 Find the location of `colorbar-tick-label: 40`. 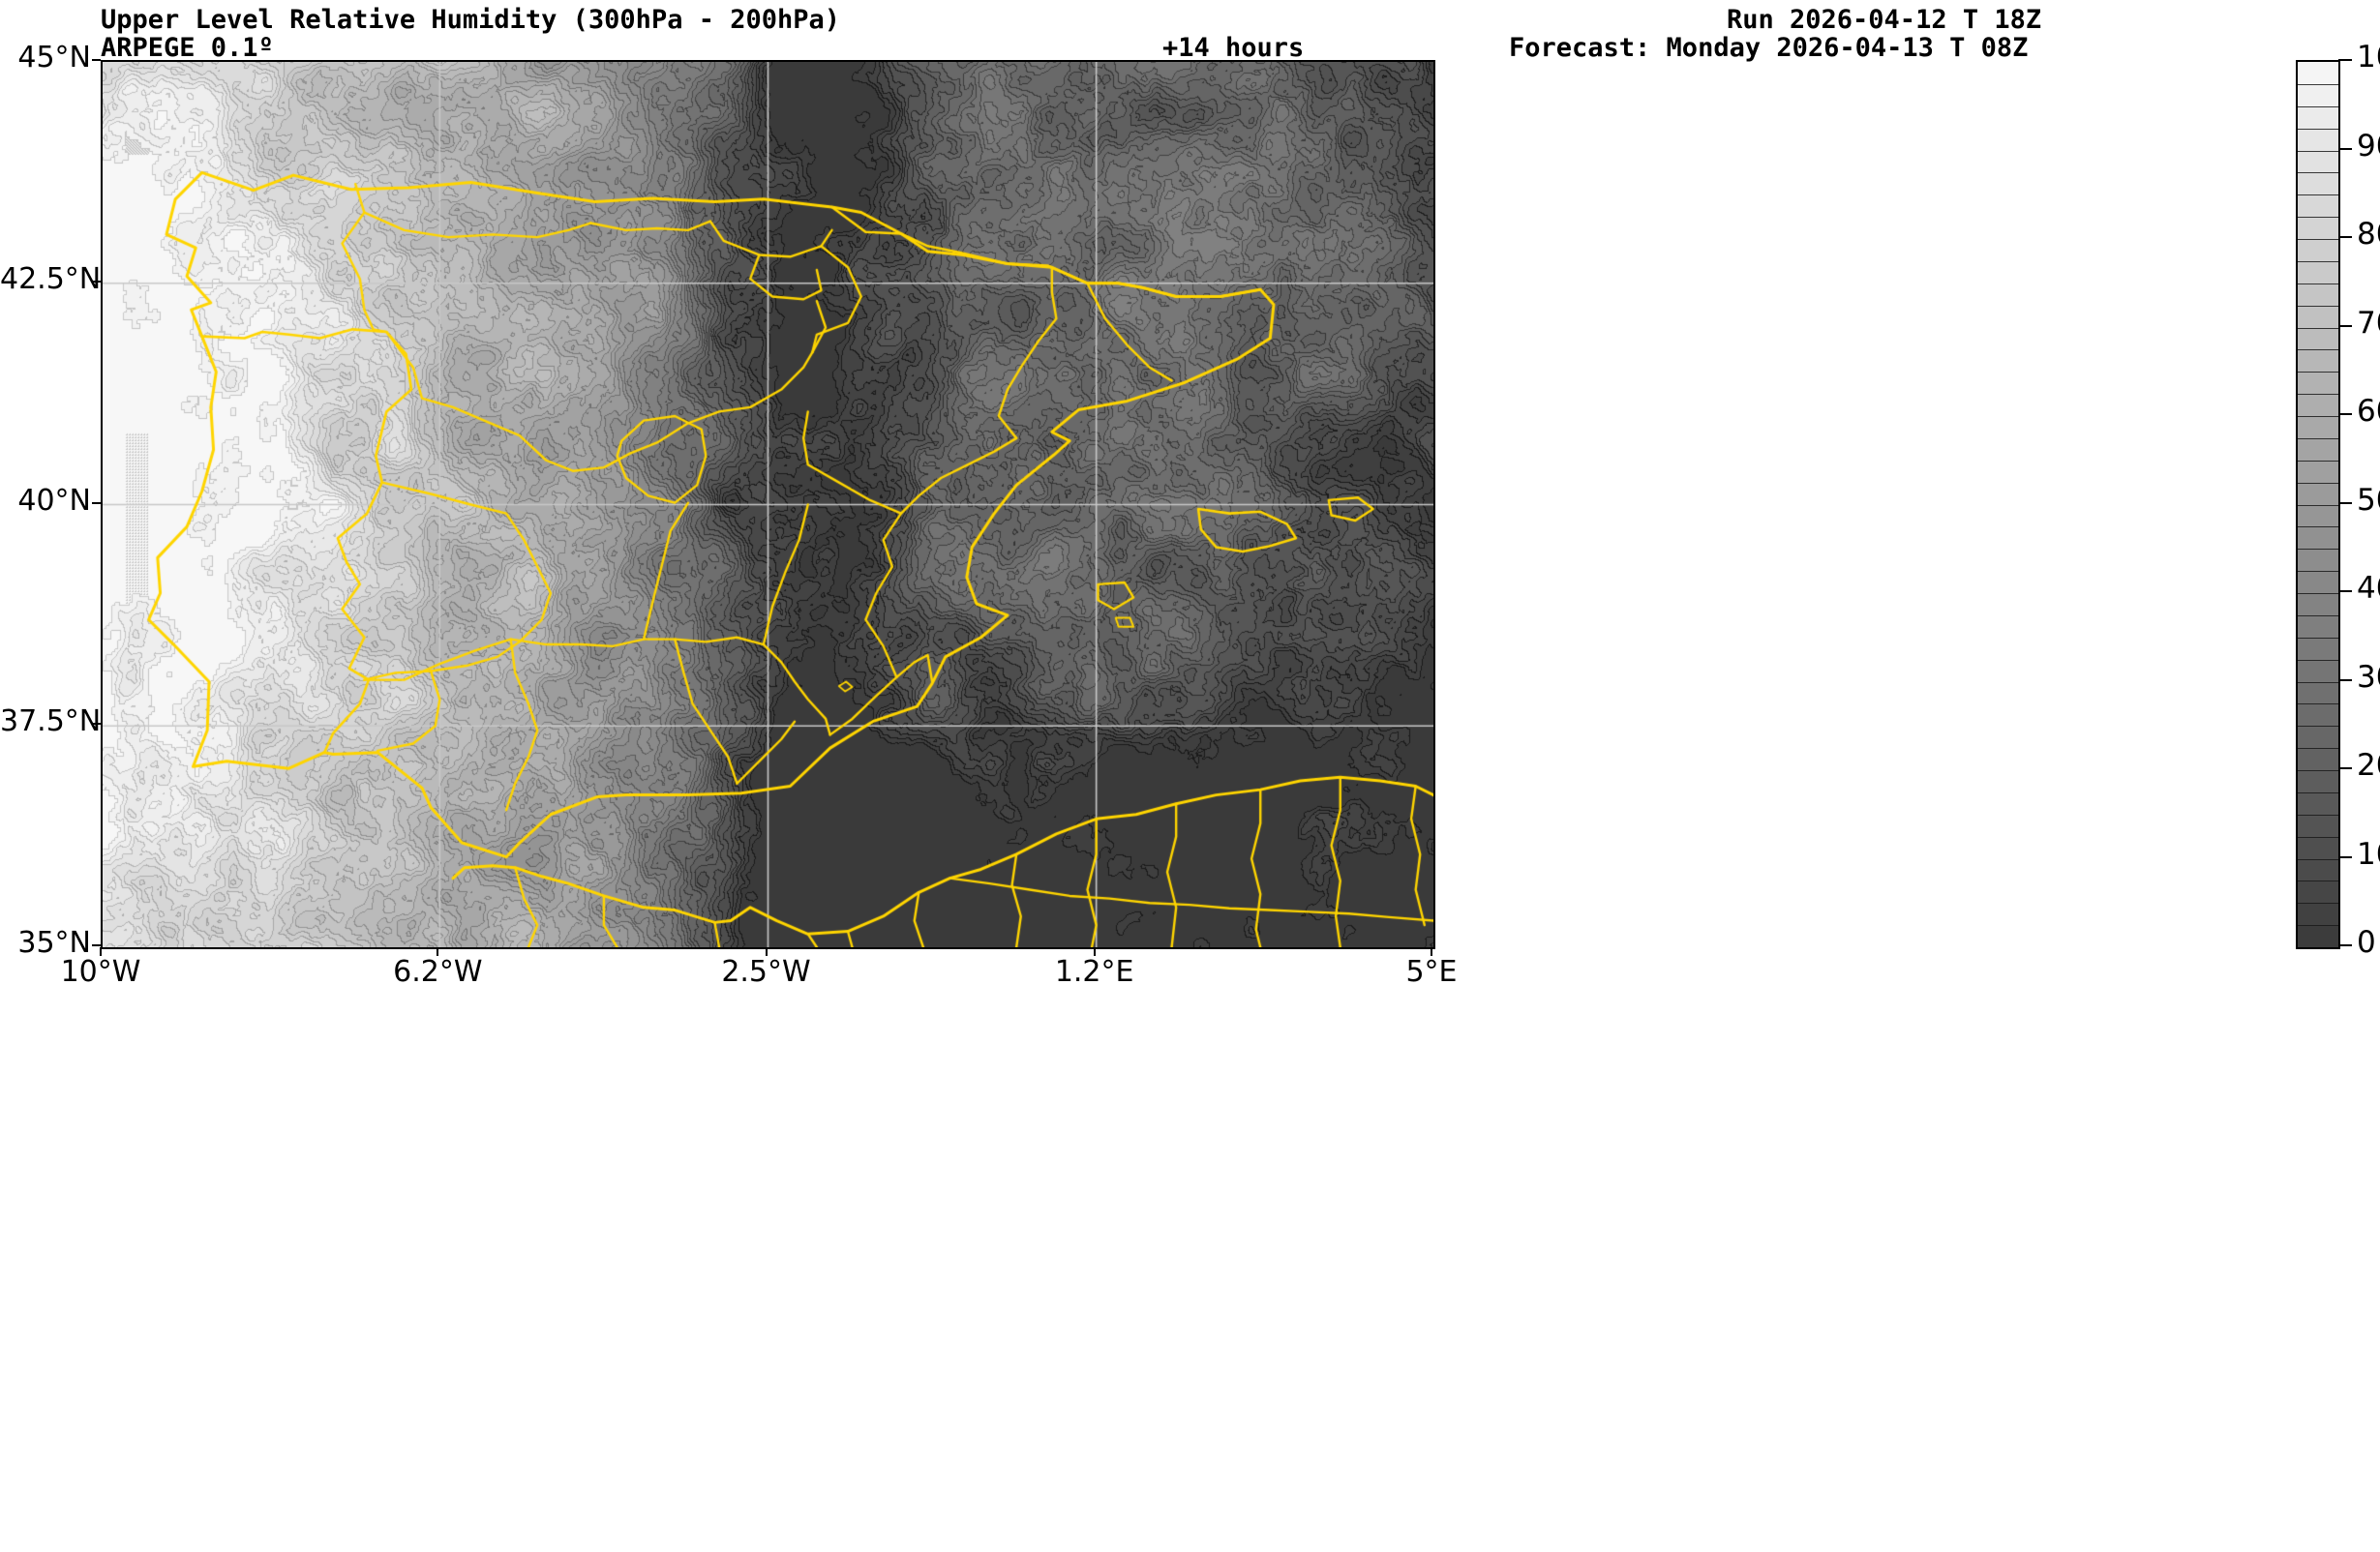

colorbar-tick-label: 40 is located at coordinates (2368, 588).